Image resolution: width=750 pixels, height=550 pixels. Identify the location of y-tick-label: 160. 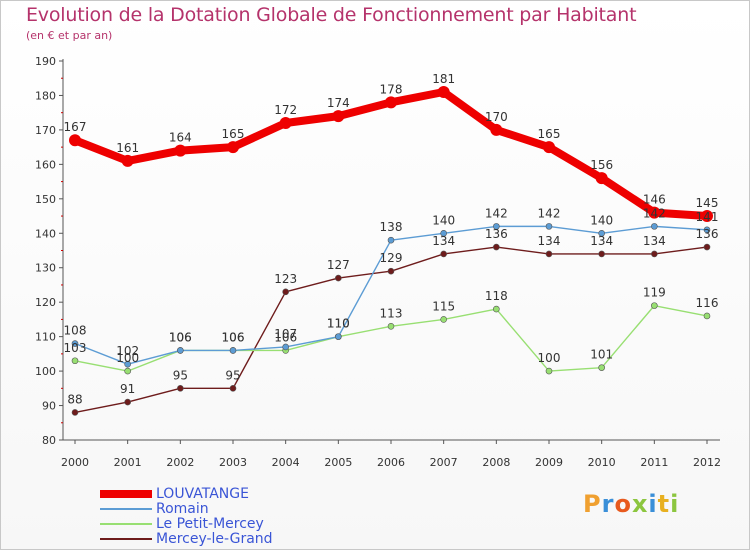
(45, 164).